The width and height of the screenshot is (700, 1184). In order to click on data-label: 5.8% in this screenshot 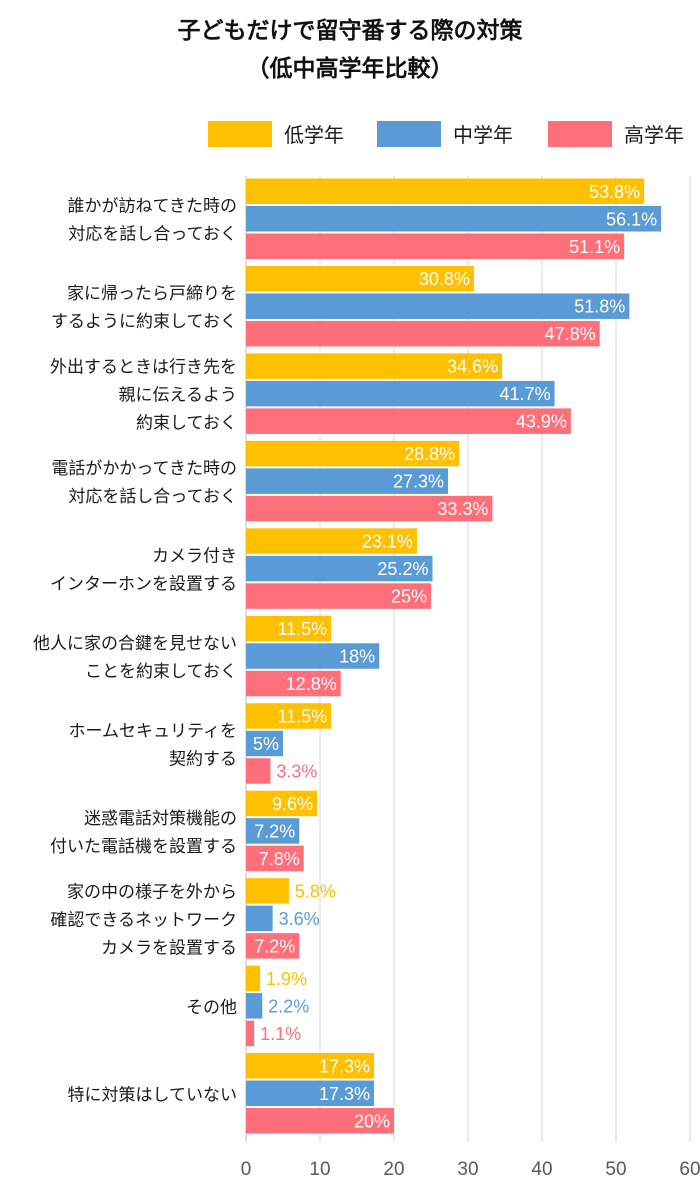, I will do `click(315, 891)`.